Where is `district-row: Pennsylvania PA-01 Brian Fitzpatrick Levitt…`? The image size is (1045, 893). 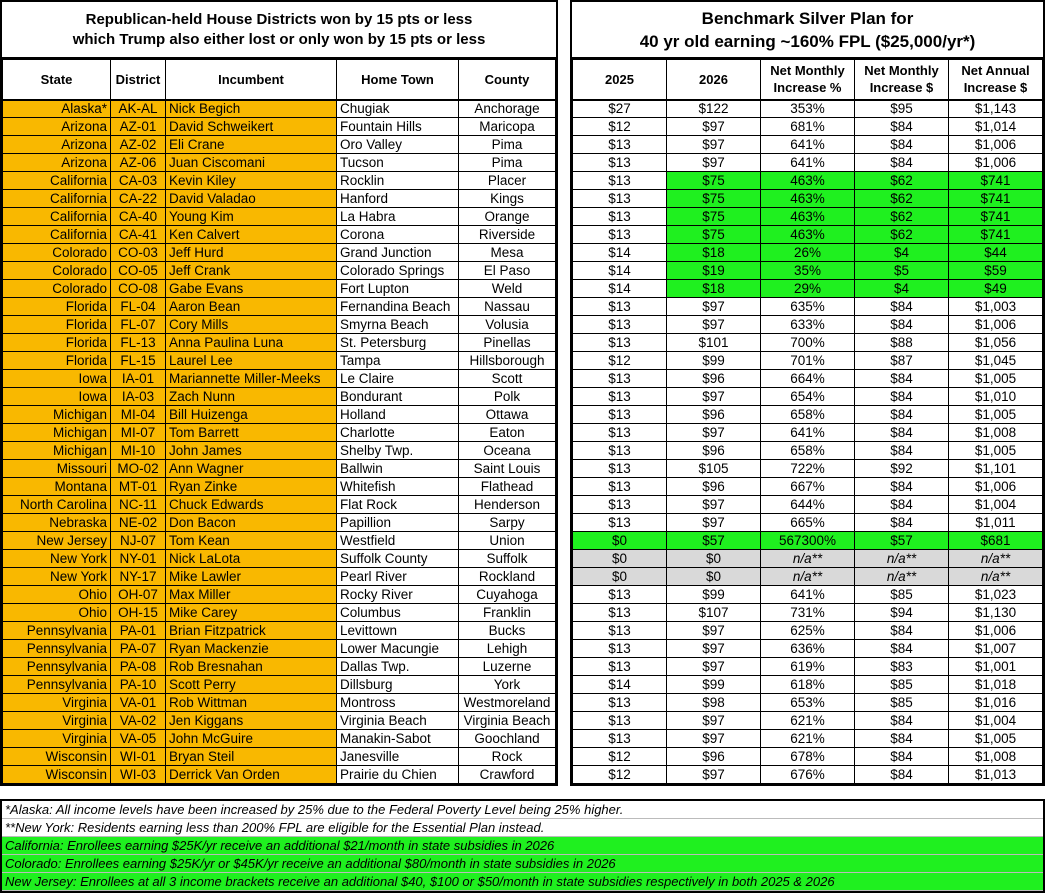 district-row: Pennsylvania PA-01 Brian Fitzpatrick Levitt… is located at coordinates (279, 630).